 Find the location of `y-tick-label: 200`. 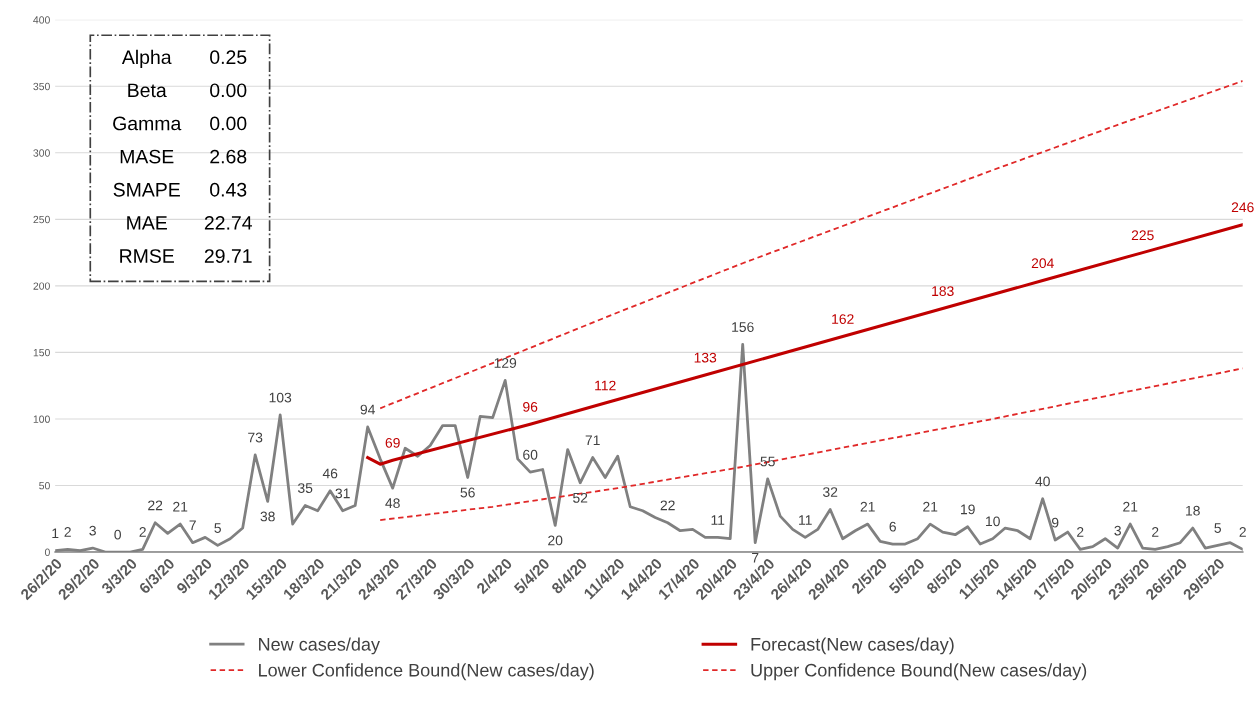

y-tick-label: 200 is located at coordinates (41, 286).